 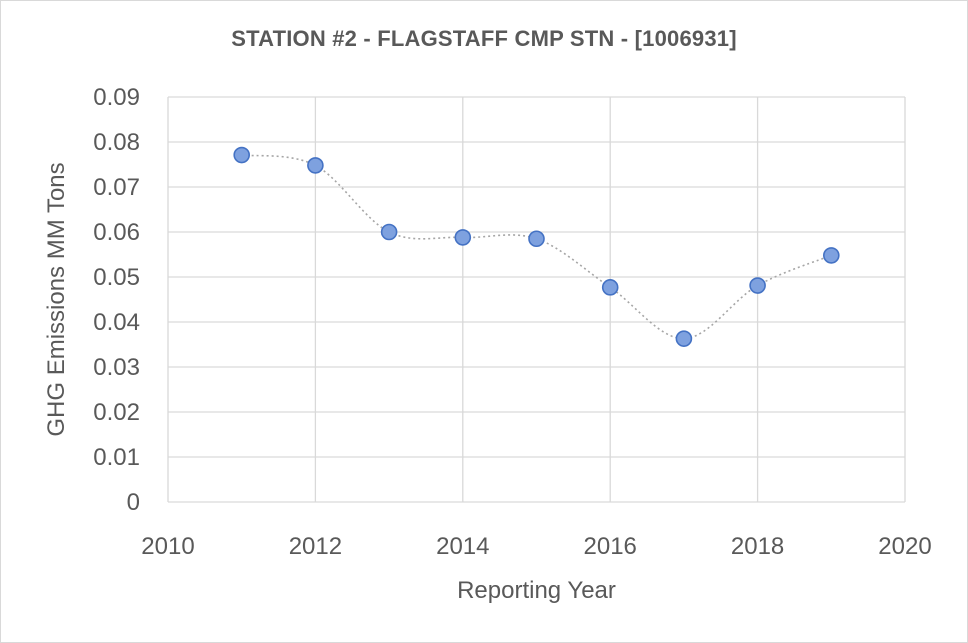 What do you see at coordinates (116, 457) in the screenshot?
I see `y-tick-label: 0.01` at bounding box center [116, 457].